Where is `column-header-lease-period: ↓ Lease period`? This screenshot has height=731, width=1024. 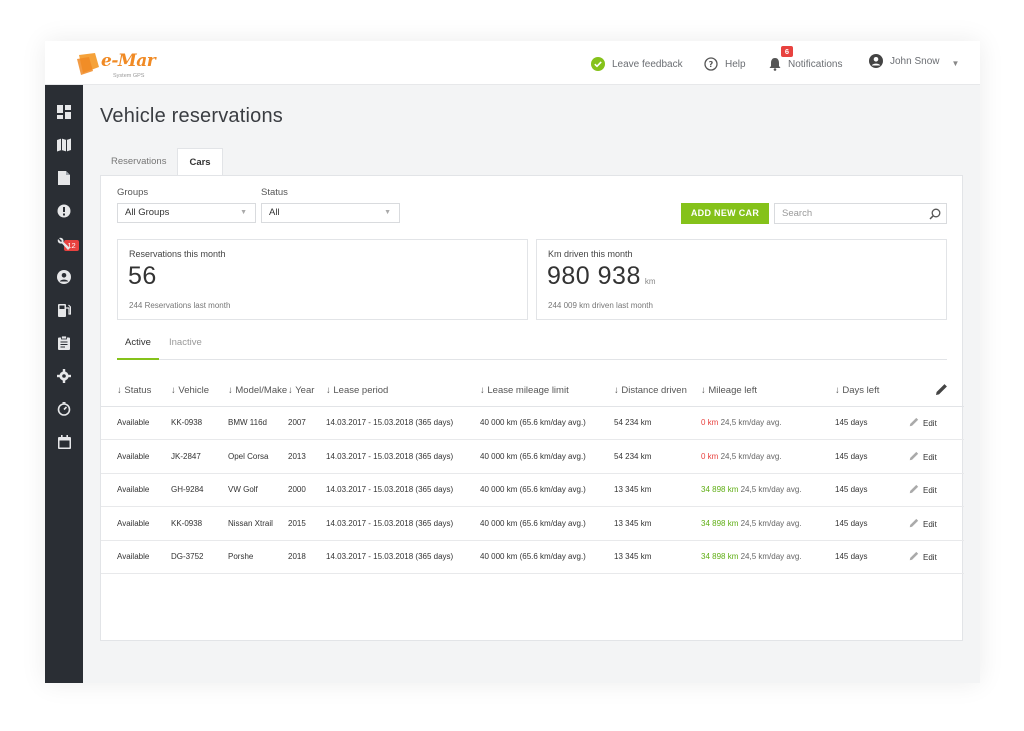
column-header-lease-period: ↓ Lease period is located at coordinates (403, 391).